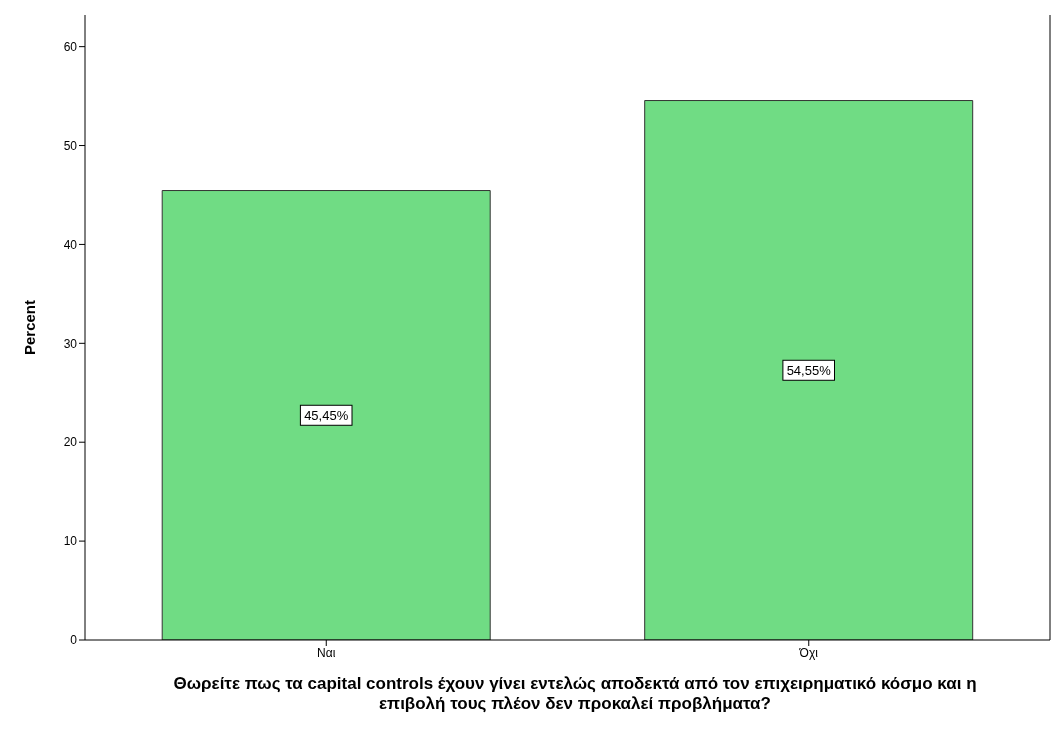 Image resolution: width=1059 pixels, height=740 pixels. I want to click on y-tick-label: 40, so click(70, 244).